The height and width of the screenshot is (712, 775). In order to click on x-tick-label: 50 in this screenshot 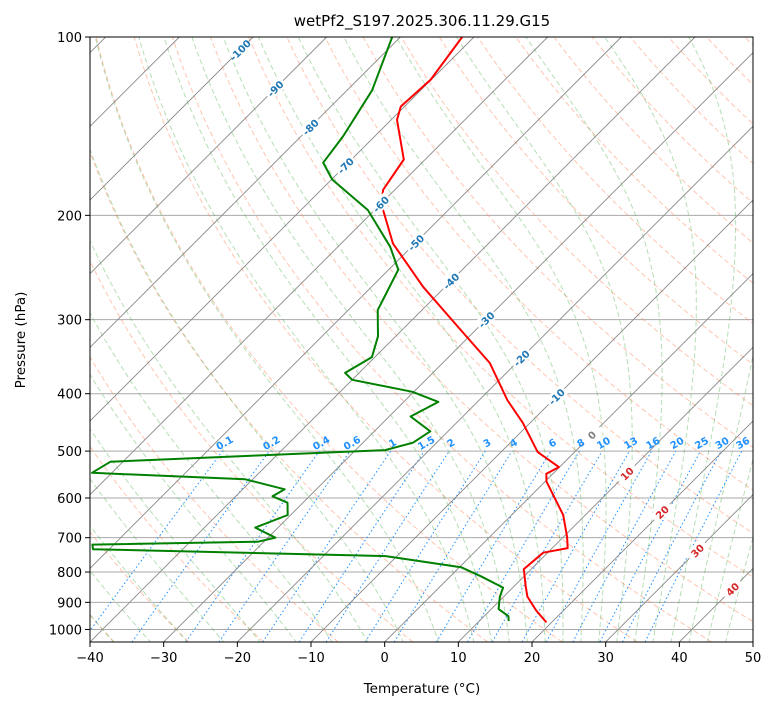, I will do `click(753, 658)`.